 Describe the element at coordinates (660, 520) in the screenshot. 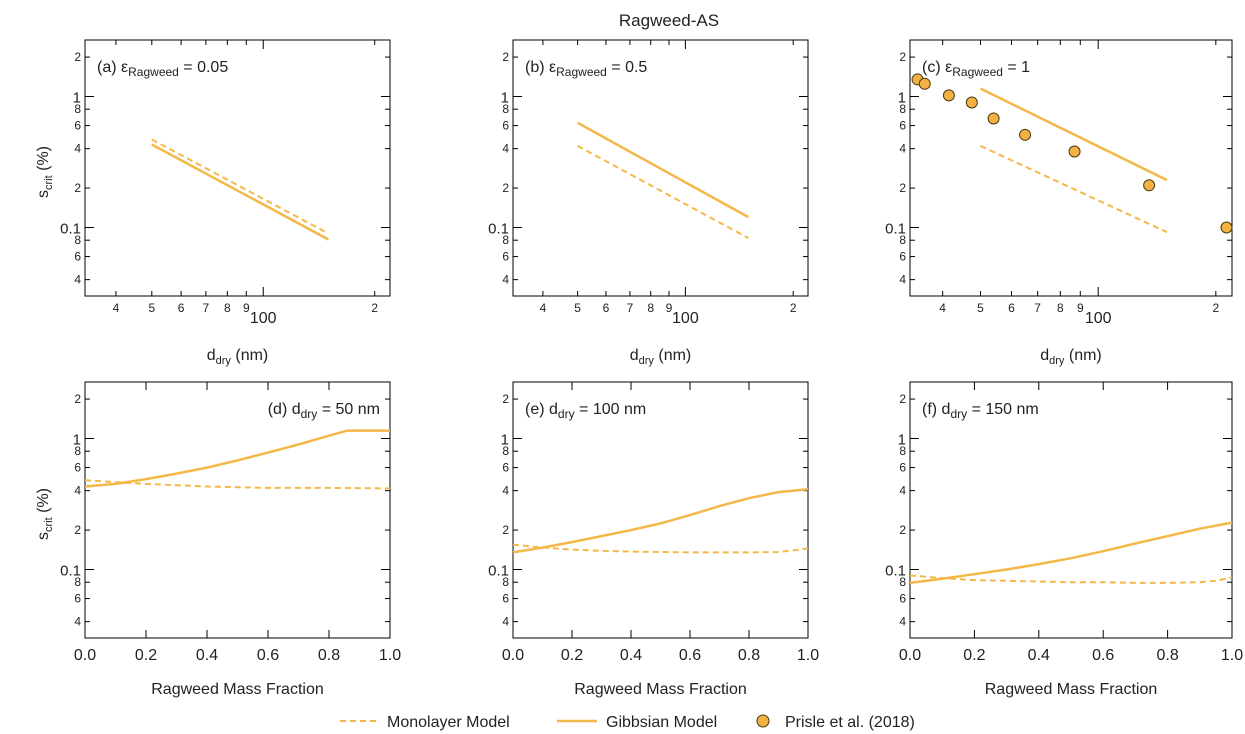

I see `gibbsian-line-e` at that location.